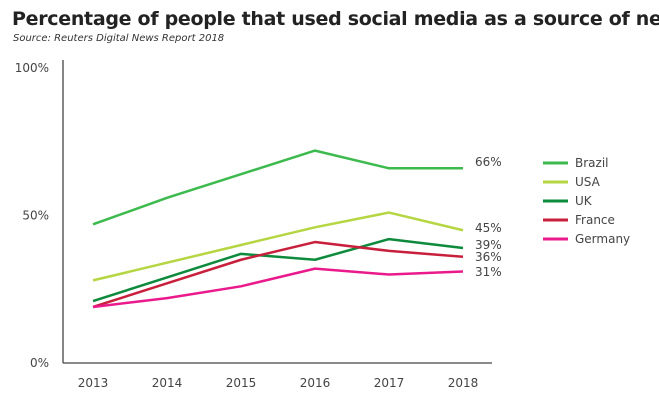 This screenshot has height=408, width=659. What do you see at coordinates (584, 201) in the screenshot?
I see `legend-label-uk: UK` at bounding box center [584, 201].